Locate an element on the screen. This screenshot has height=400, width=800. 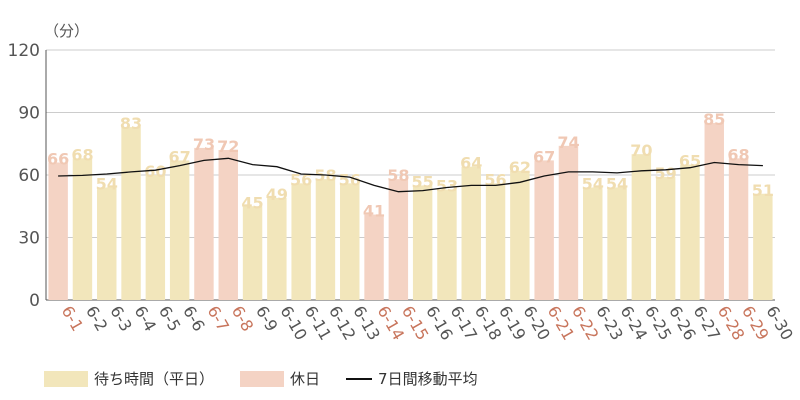
x-tick-label: 6-9 is located at coordinates (267, 319).